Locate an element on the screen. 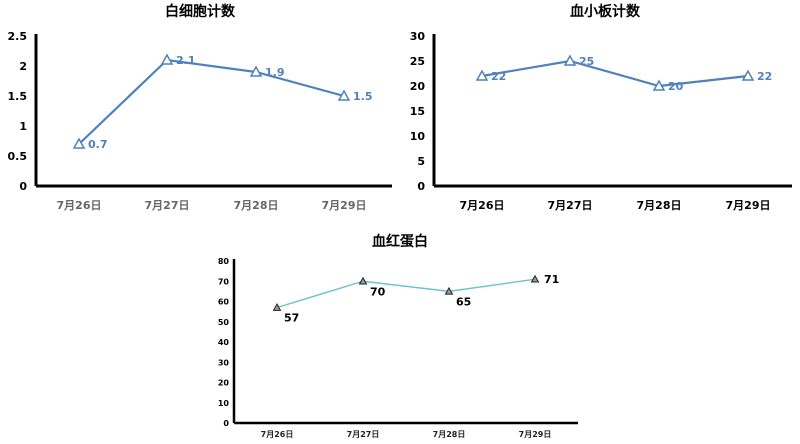  y-tick-label: 1 is located at coordinates (23, 126).